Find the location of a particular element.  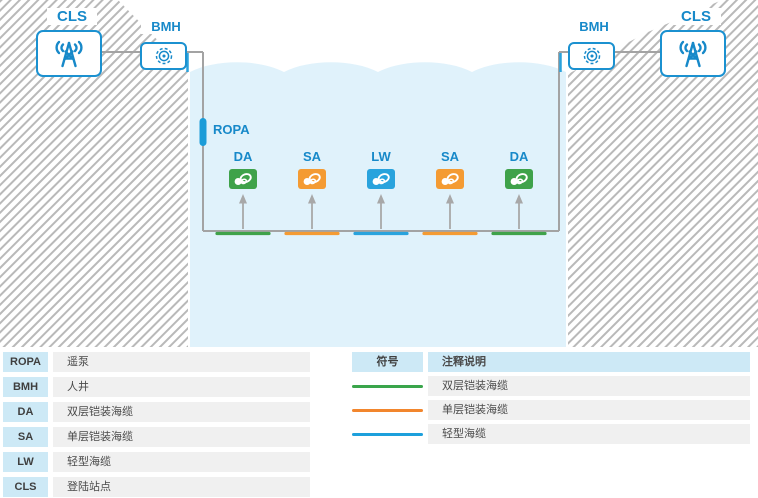

shoreline-ticks is located at coordinates (374, 62).